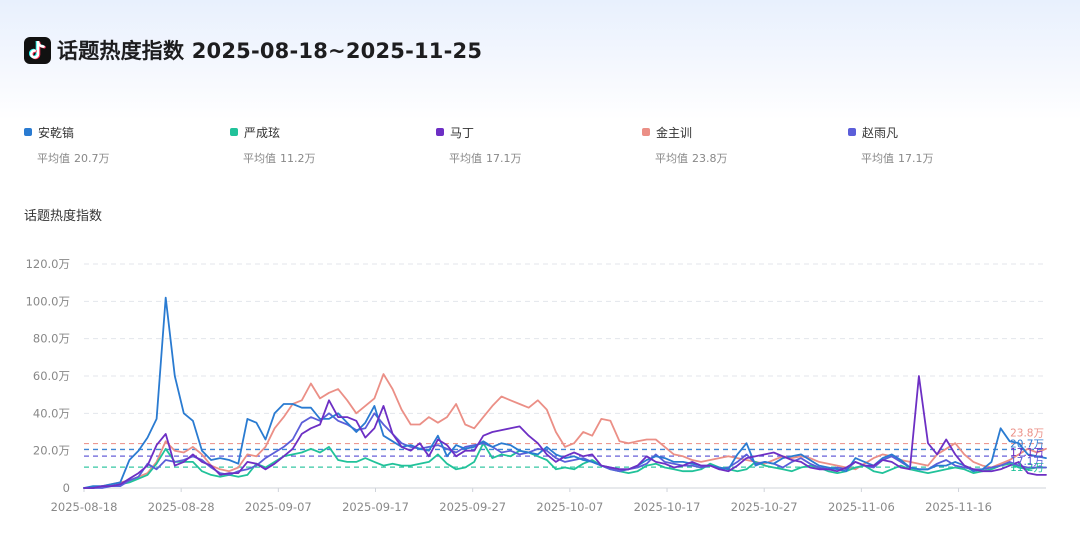  Describe the element at coordinates (569, 507) in the screenshot. I see `x-tick-label: 2025-10-07` at that location.